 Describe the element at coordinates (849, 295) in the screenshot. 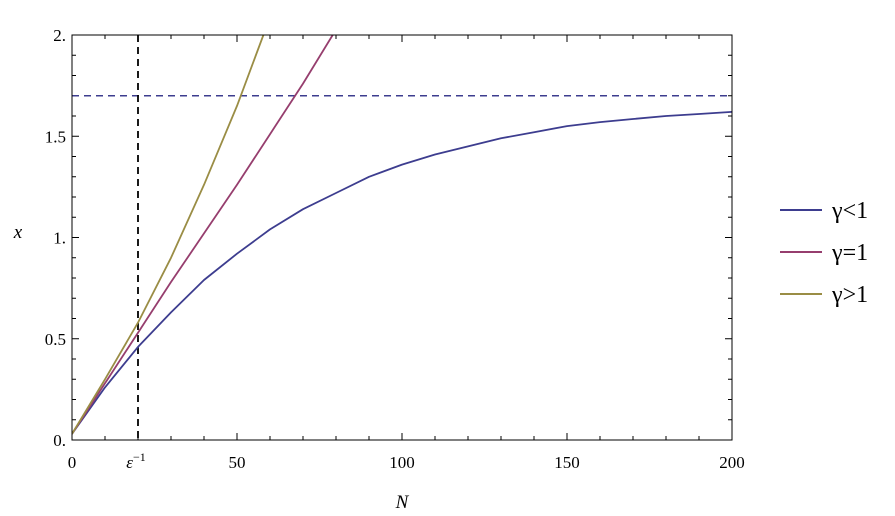

I see `legend-label: γ>1` at that location.